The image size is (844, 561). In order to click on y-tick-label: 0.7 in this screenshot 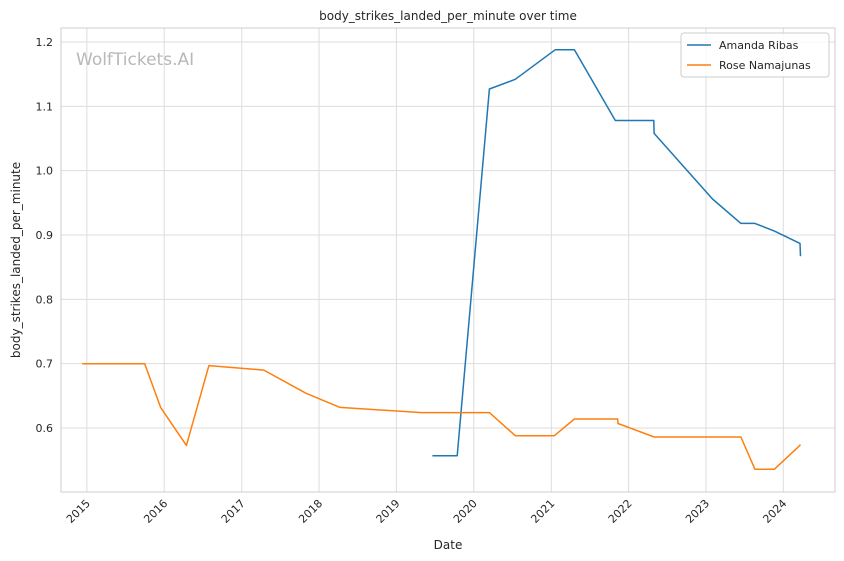, I will do `click(45, 364)`.